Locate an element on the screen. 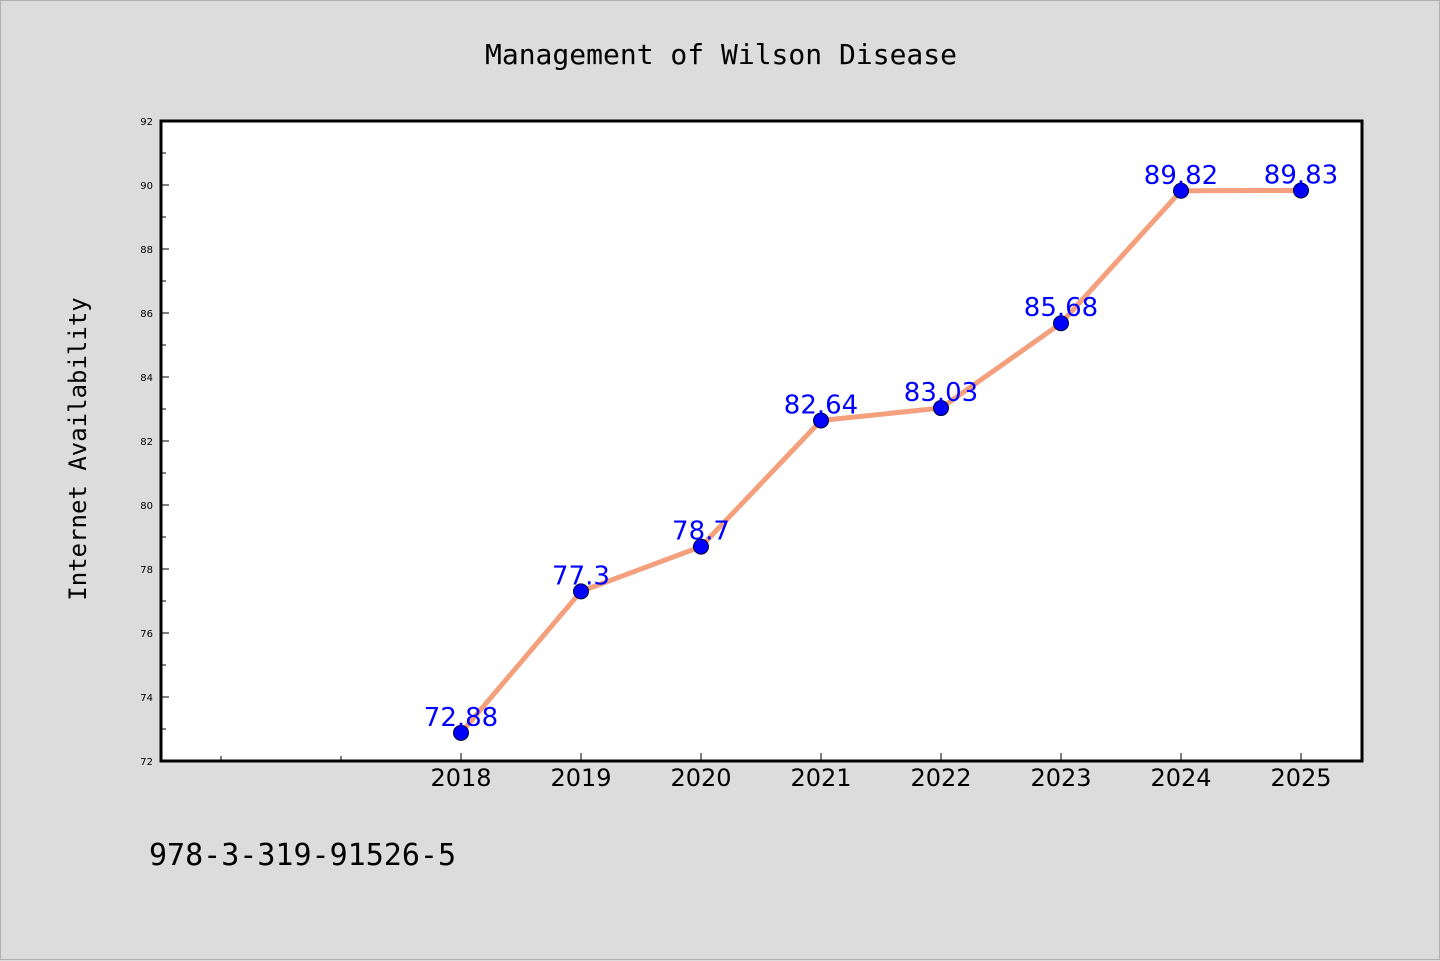 The height and width of the screenshot is (961, 1440). x-axis: 2018 2019 2020 2021 2022 2023 2024 2025 is located at coordinates (776, 772).